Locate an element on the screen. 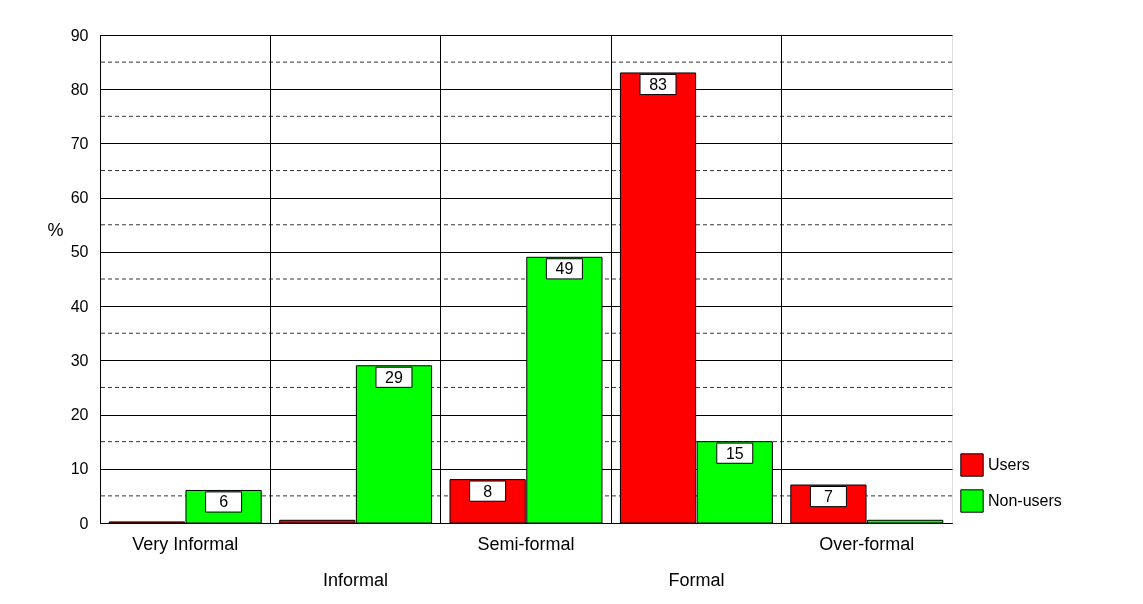 The image size is (1143, 604). y-tick-label: 90 is located at coordinates (79, 35).